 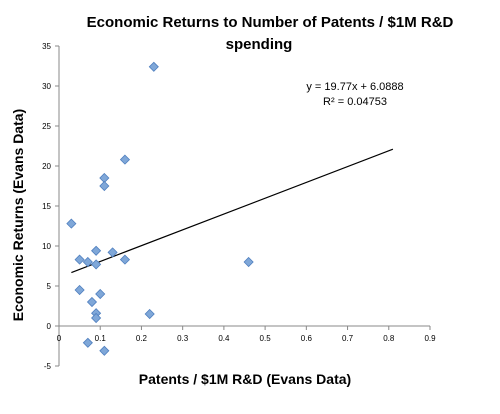 What do you see at coordinates (348, 338) in the screenshot?
I see `x-tick-label: 0.7` at bounding box center [348, 338].